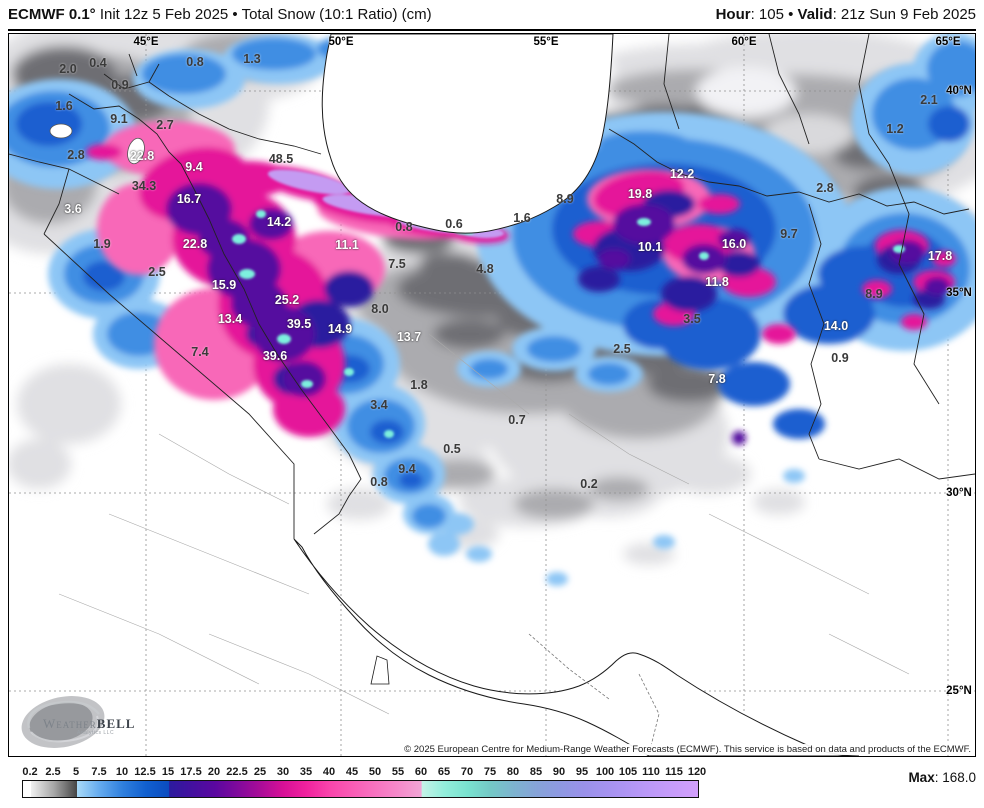 The image size is (984, 808). What do you see at coordinates (375, 772) in the screenshot?
I see `colorbar-tick-label: 50` at bounding box center [375, 772].